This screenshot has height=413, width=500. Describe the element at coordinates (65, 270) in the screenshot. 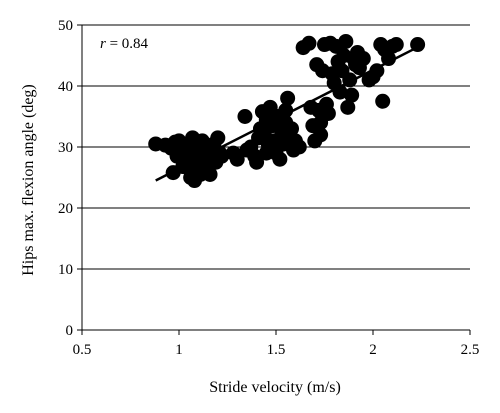

I see `y-tick-label: 10` at that location.